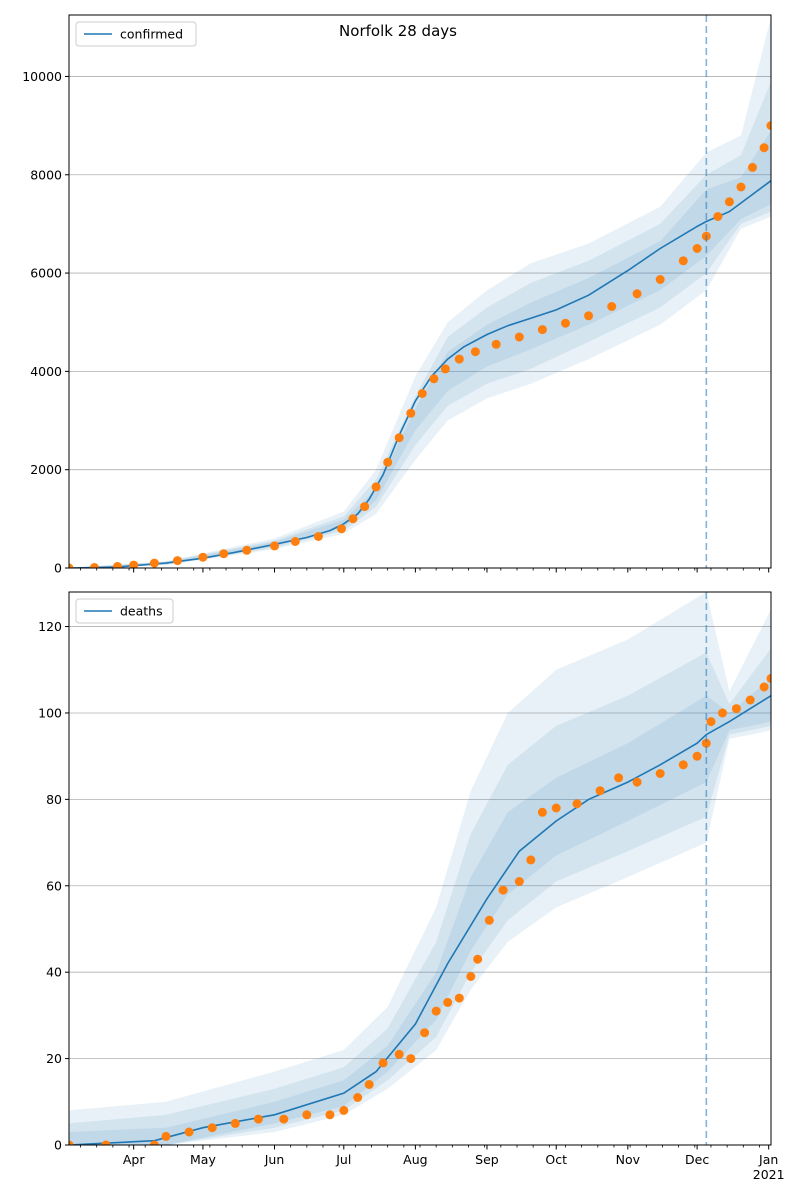 This screenshot has height=1200, width=800. What do you see at coordinates (54, 885) in the screenshot?
I see `y-tick-label: 60` at bounding box center [54, 885].